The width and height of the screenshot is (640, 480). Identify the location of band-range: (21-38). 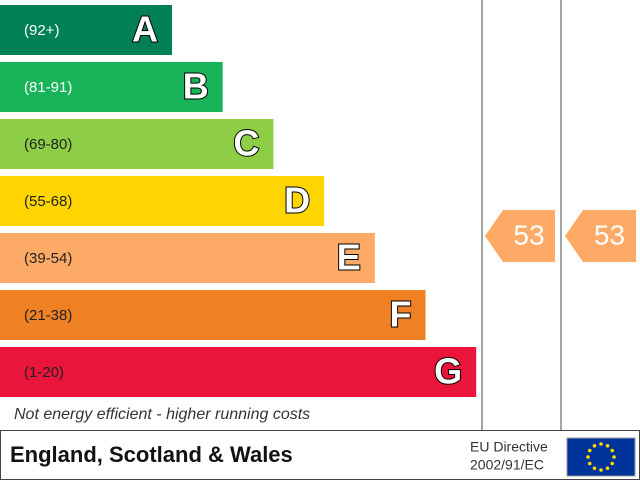
(48, 315).